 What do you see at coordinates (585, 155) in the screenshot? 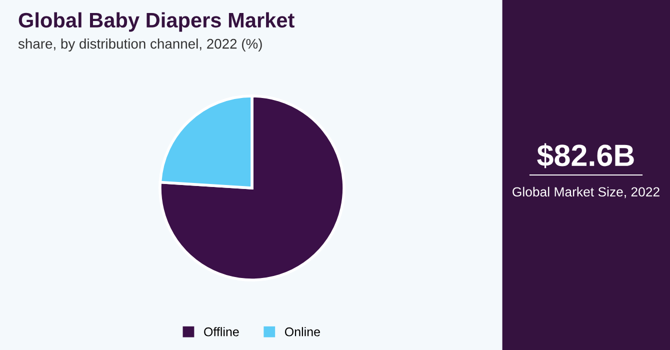
I see `text: $82.6B` at bounding box center [585, 155].